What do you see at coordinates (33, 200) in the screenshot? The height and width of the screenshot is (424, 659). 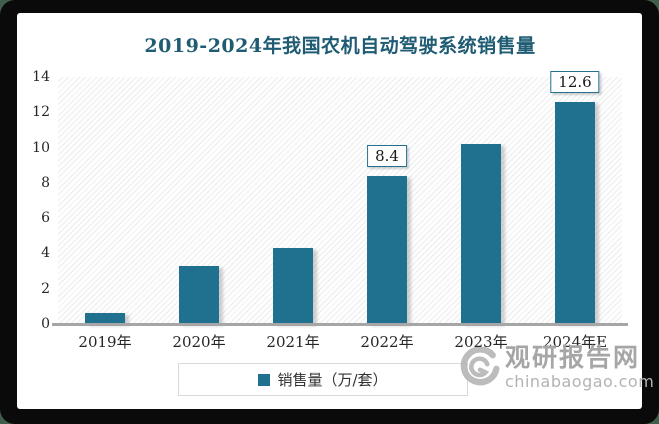 I see `y-axis: 0 2 4 6 8 10 12 14` at bounding box center [33, 200].